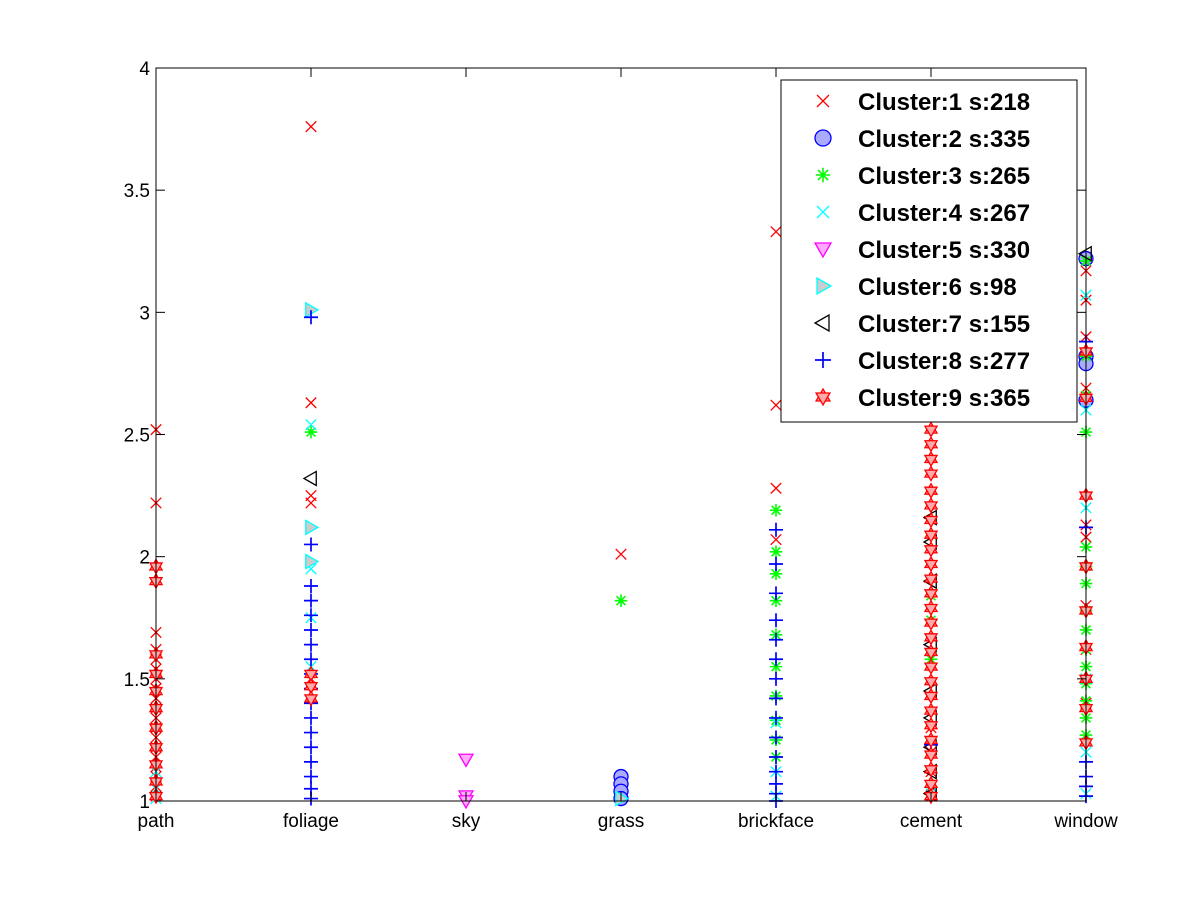 The width and height of the screenshot is (1200, 900). Describe the element at coordinates (944, 102) in the screenshot. I see `legend-label-cluster-1: Cluster:1 s:218` at that location.